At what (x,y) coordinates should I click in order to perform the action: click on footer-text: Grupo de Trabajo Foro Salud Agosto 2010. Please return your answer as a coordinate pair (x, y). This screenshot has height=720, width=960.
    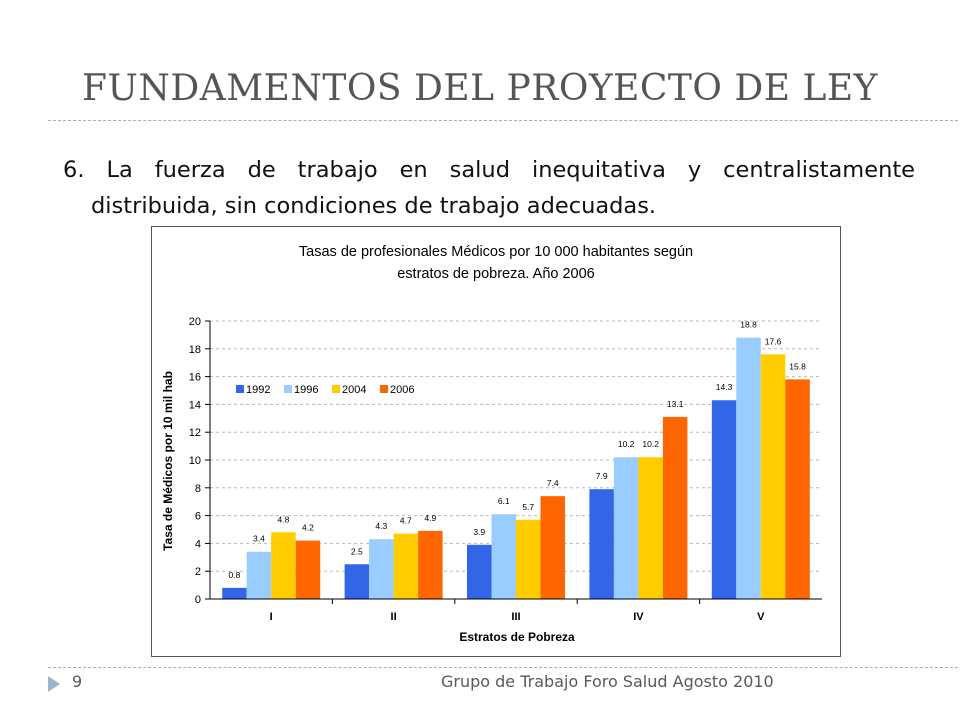
    Looking at the image, I should click on (607, 681).